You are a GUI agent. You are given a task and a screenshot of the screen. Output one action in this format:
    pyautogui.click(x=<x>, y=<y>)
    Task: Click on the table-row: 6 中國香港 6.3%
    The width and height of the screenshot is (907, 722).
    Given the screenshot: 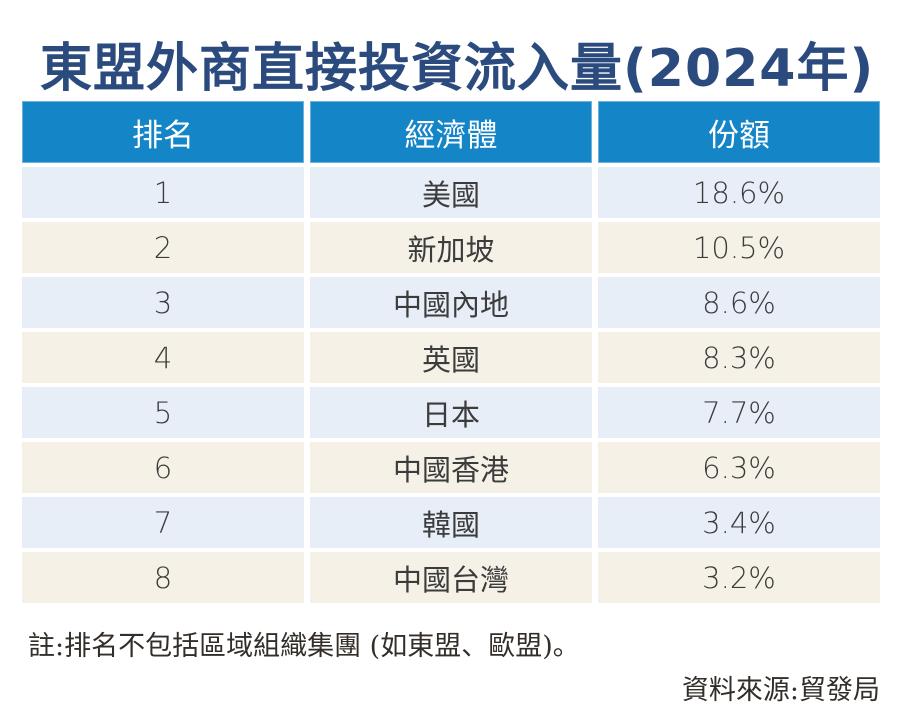 What is the action you would take?
    pyautogui.click(x=451, y=467)
    